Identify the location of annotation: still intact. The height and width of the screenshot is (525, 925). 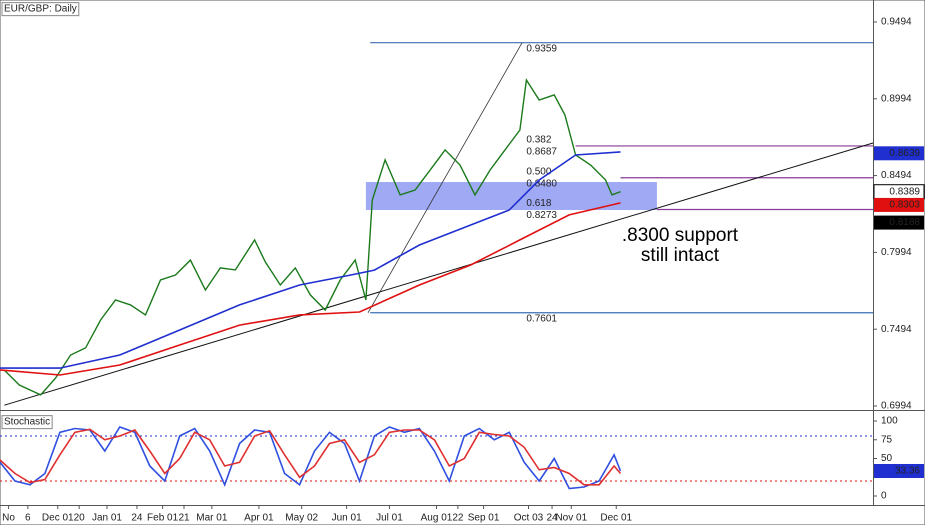
(680, 255).